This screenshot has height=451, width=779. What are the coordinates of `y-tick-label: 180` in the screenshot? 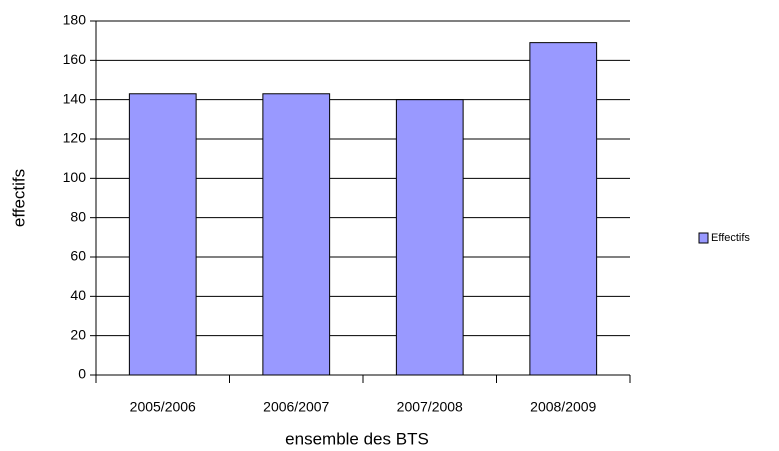 It's located at (75, 20).